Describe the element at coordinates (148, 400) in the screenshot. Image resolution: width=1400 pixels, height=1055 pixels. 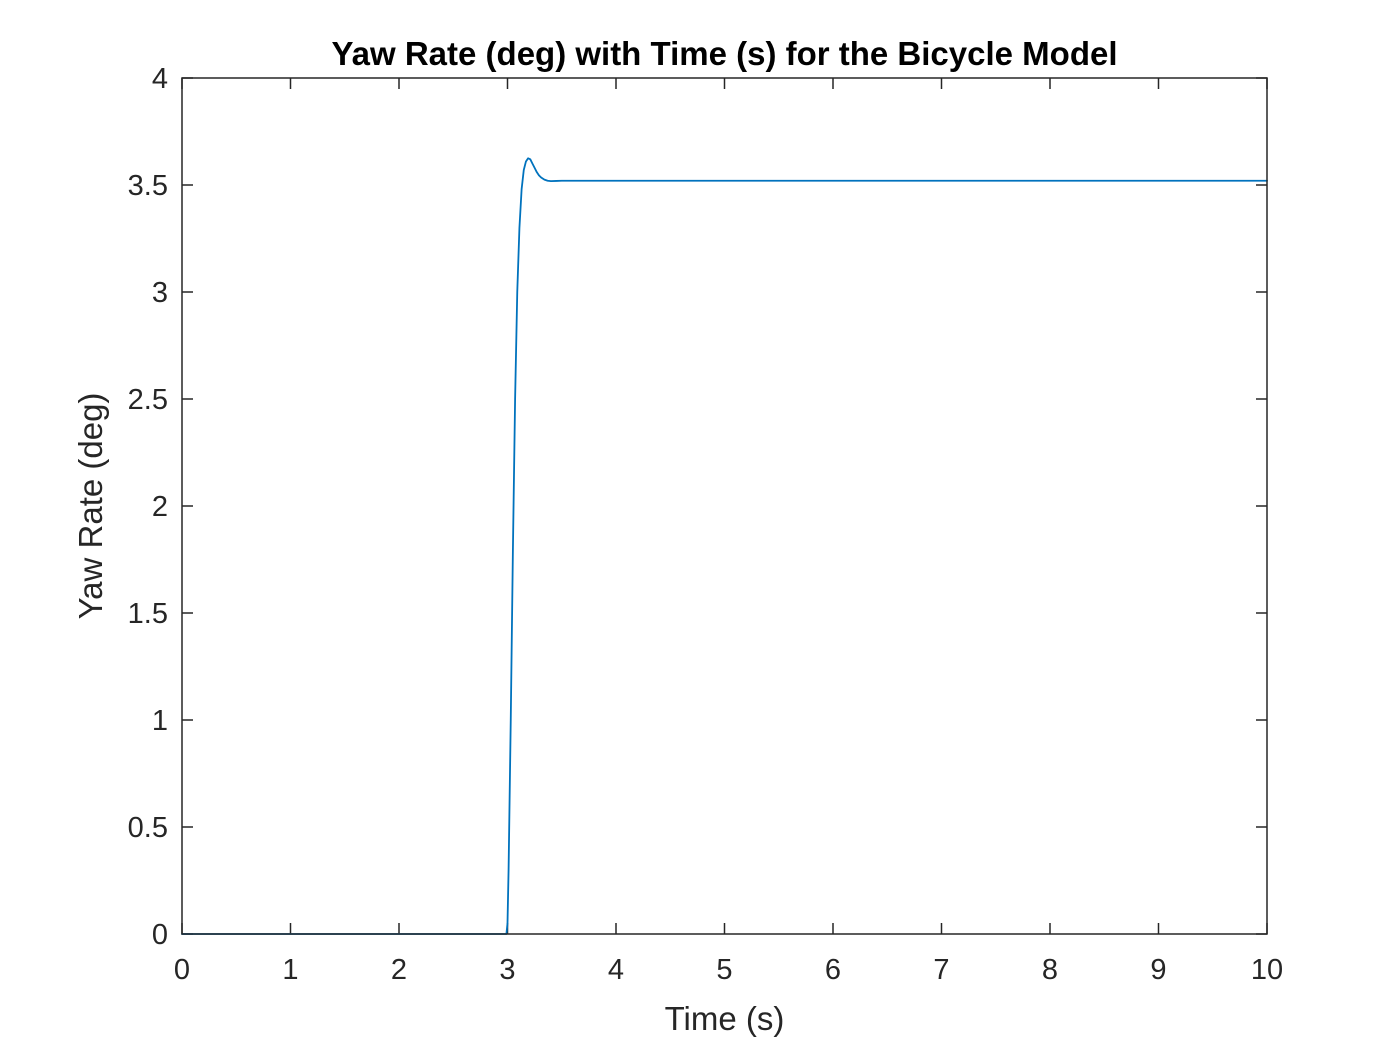
I see `y-tick-label: 2.5` at that location.